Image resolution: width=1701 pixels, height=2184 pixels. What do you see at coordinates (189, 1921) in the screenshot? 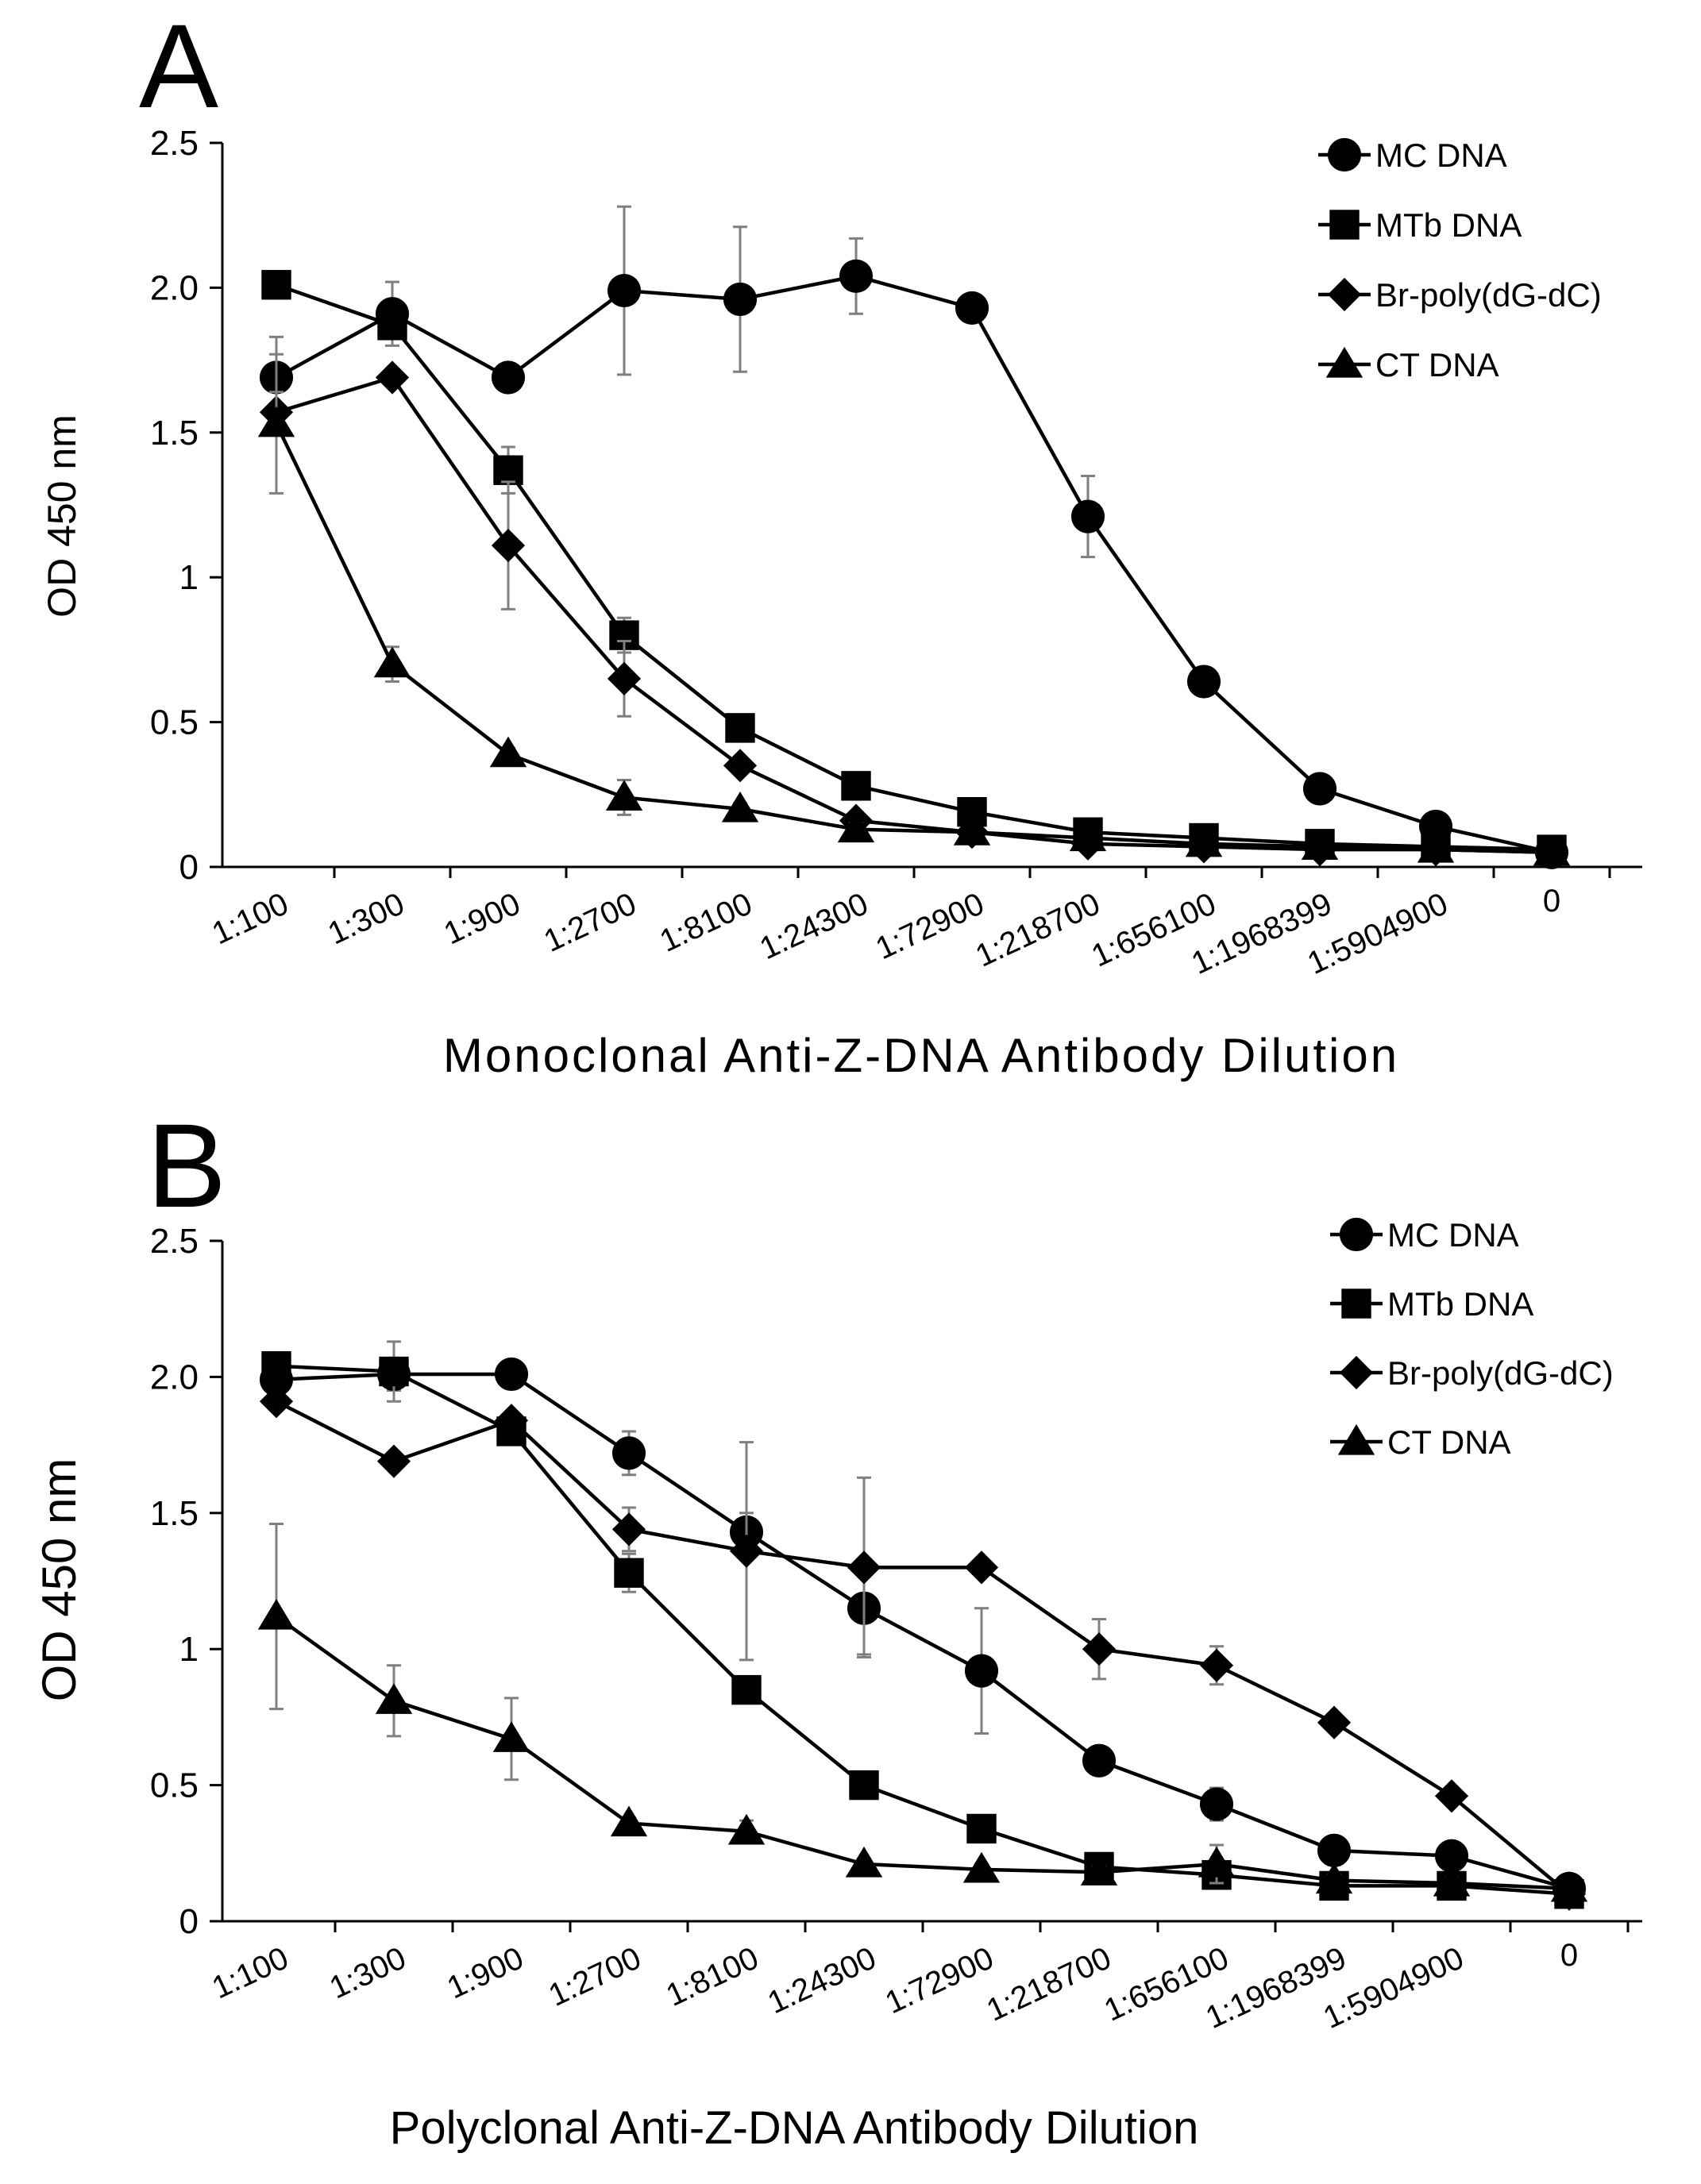
I see `y-tick-label: 0` at bounding box center [189, 1921].